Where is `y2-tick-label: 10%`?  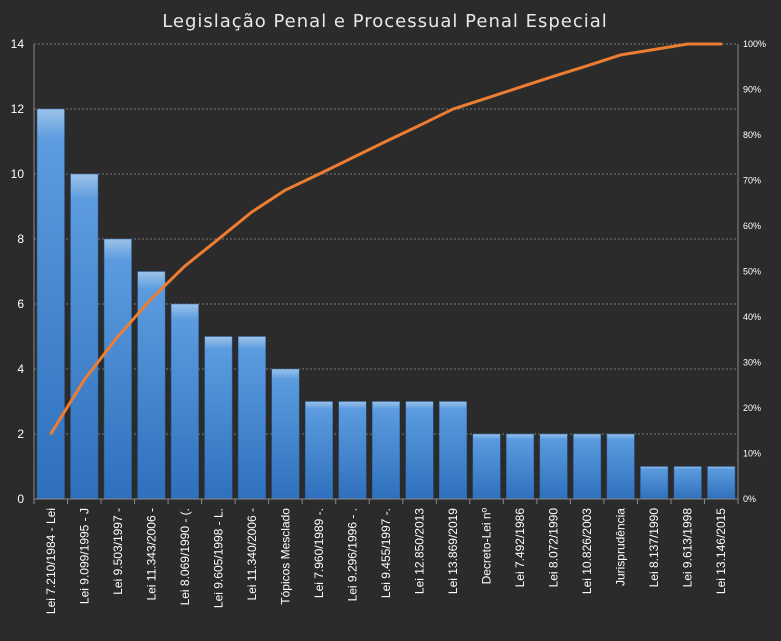 y2-tick-label: 10% is located at coordinates (752, 454).